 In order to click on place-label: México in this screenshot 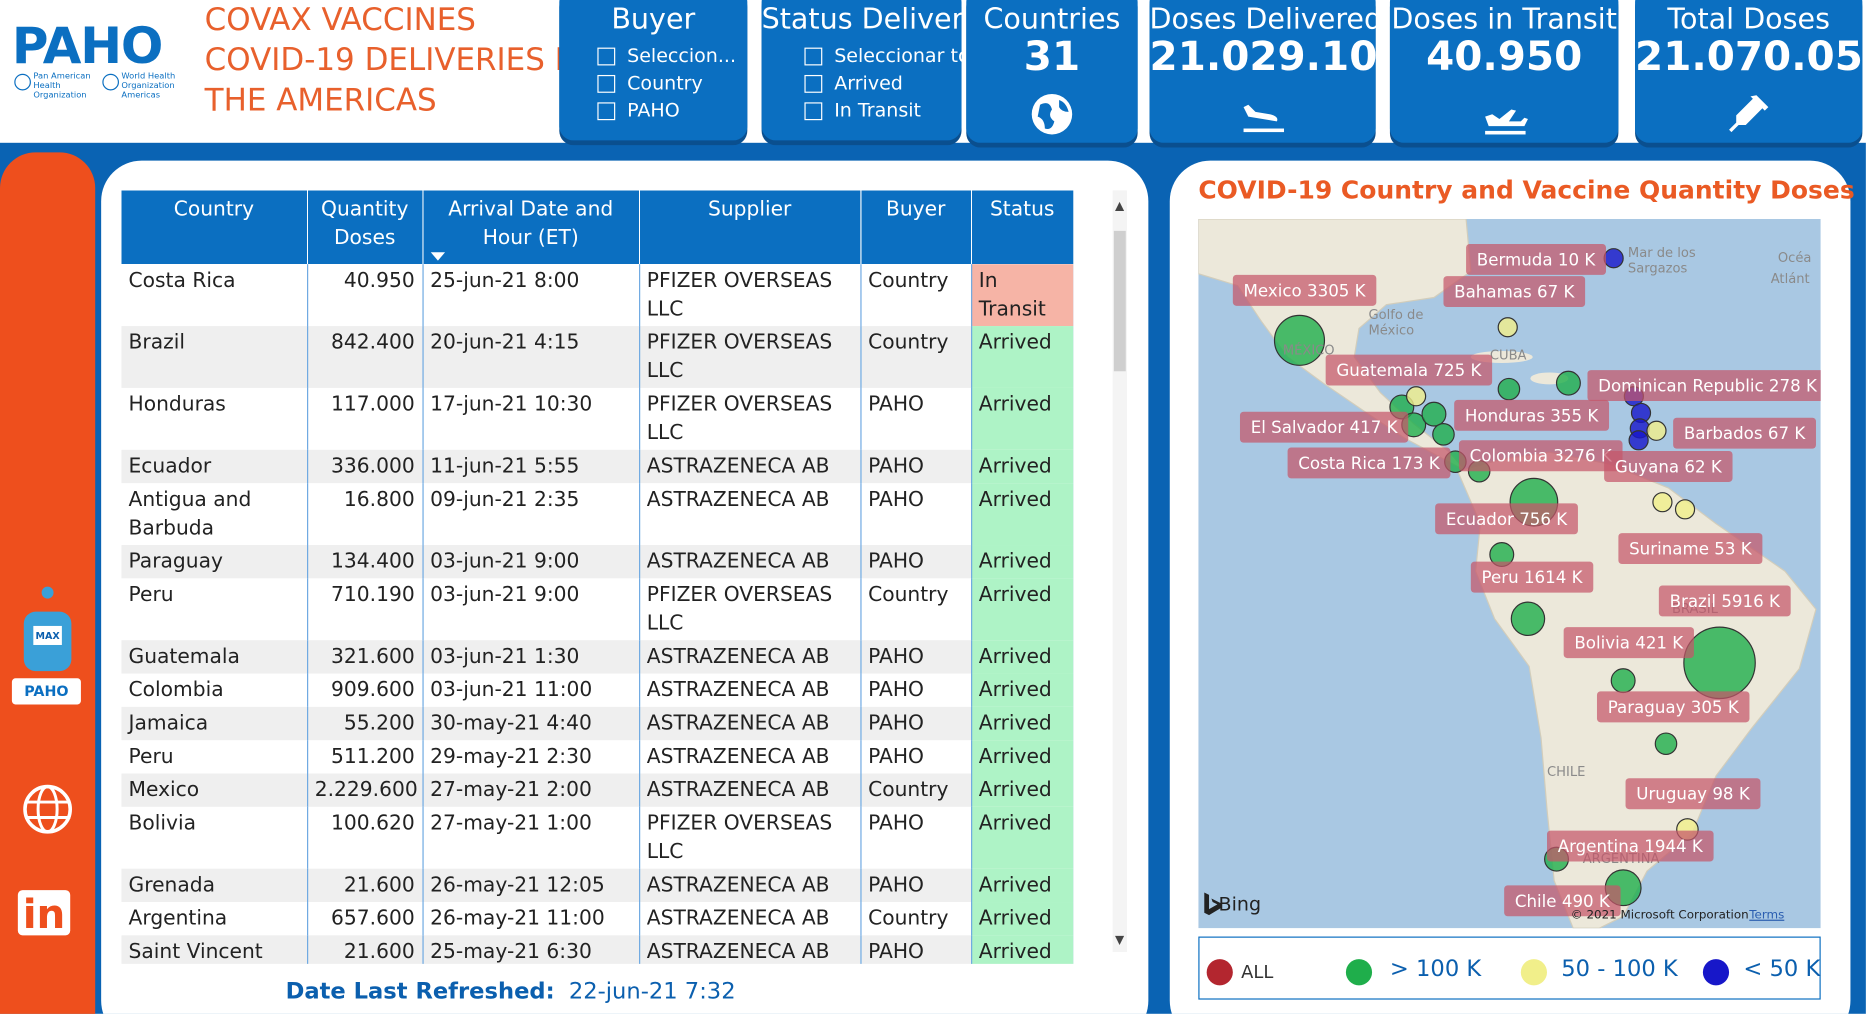, I will do `click(1392, 330)`.